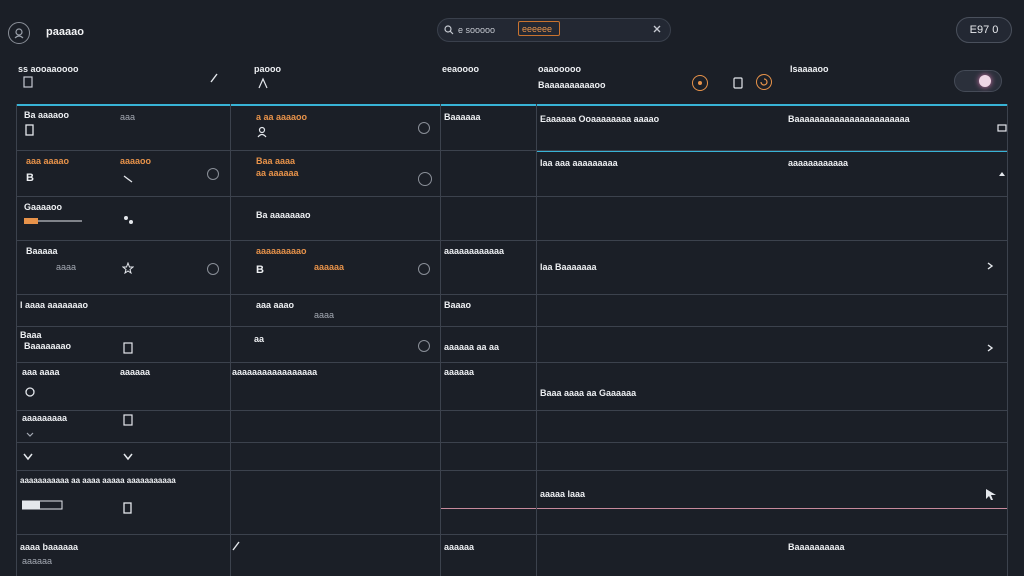  What do you see at coordinates (128, 179) in the screenshot?
I see `link-icon` at bounding box center [128, 179].